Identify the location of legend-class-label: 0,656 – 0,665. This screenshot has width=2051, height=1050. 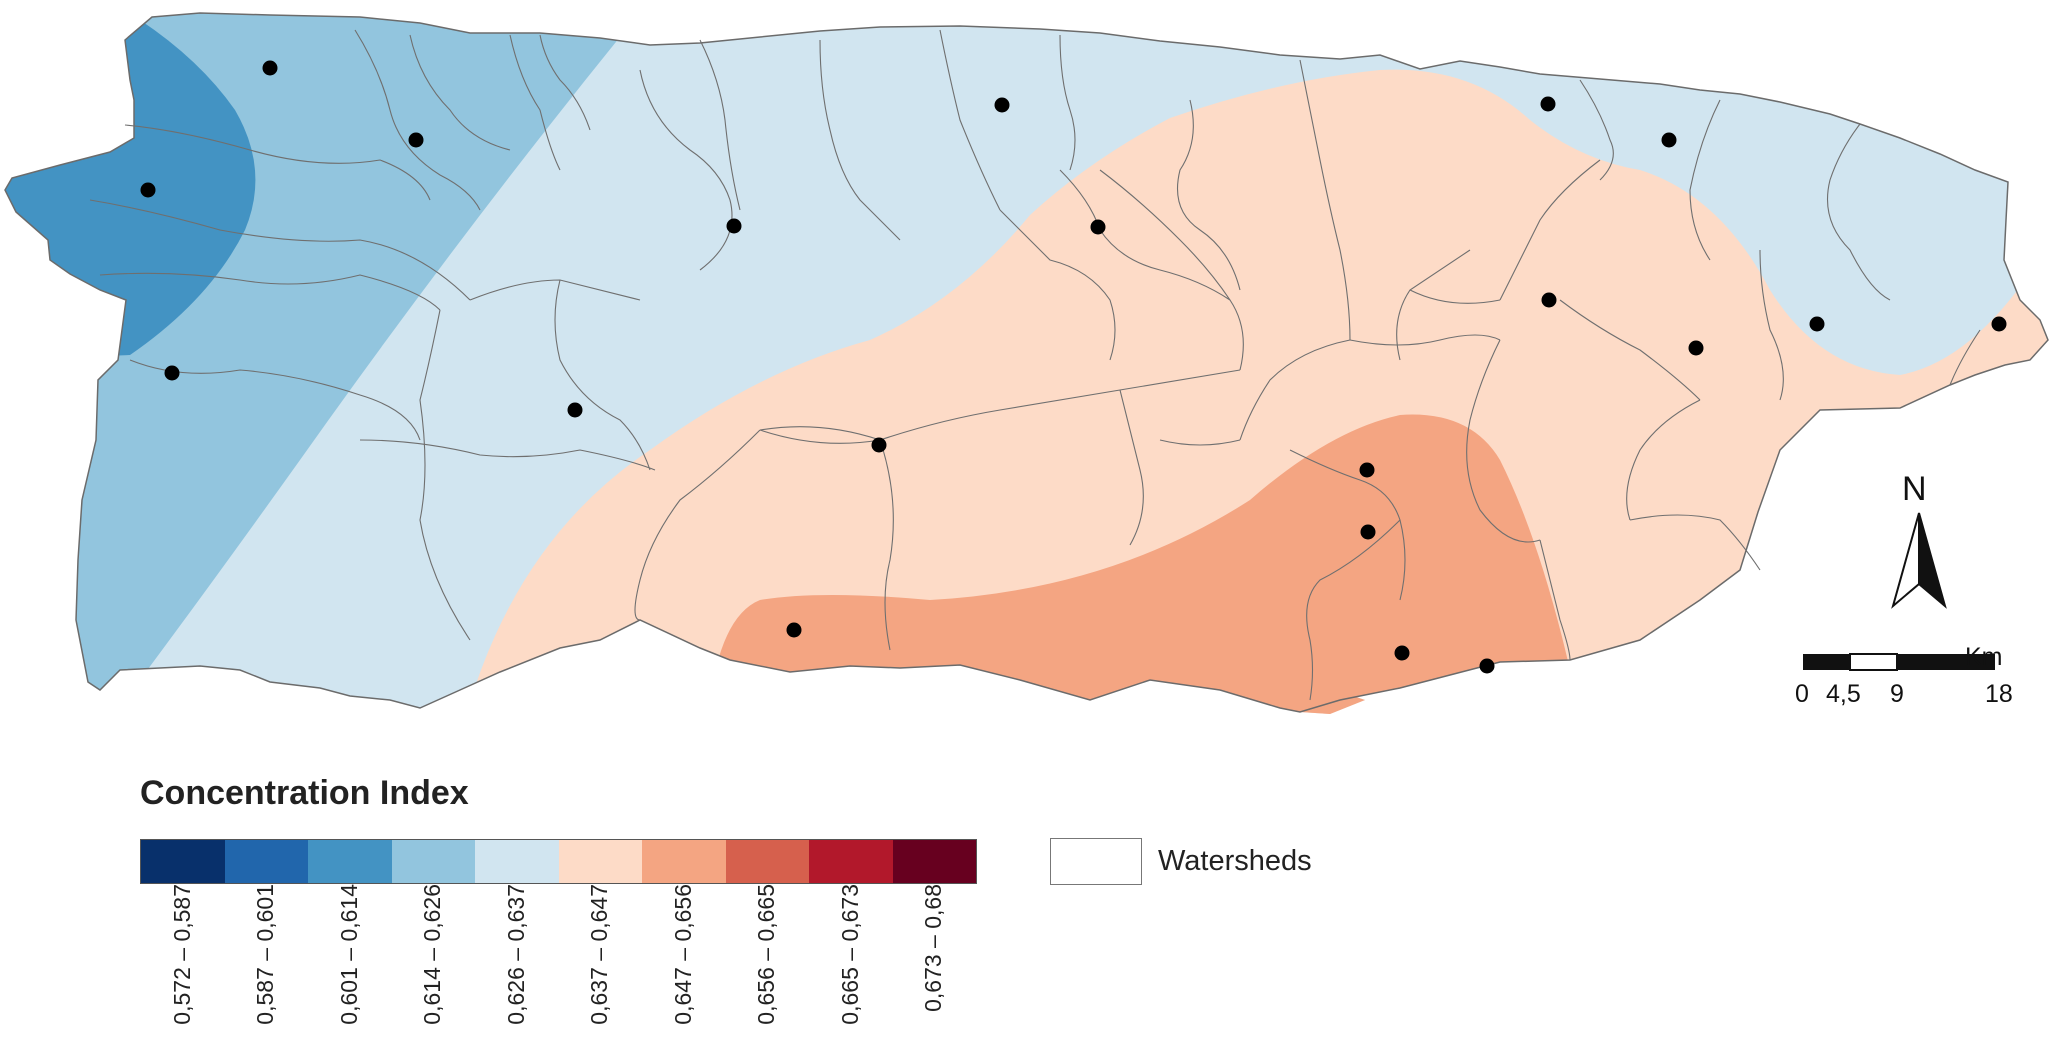
(766, 954).